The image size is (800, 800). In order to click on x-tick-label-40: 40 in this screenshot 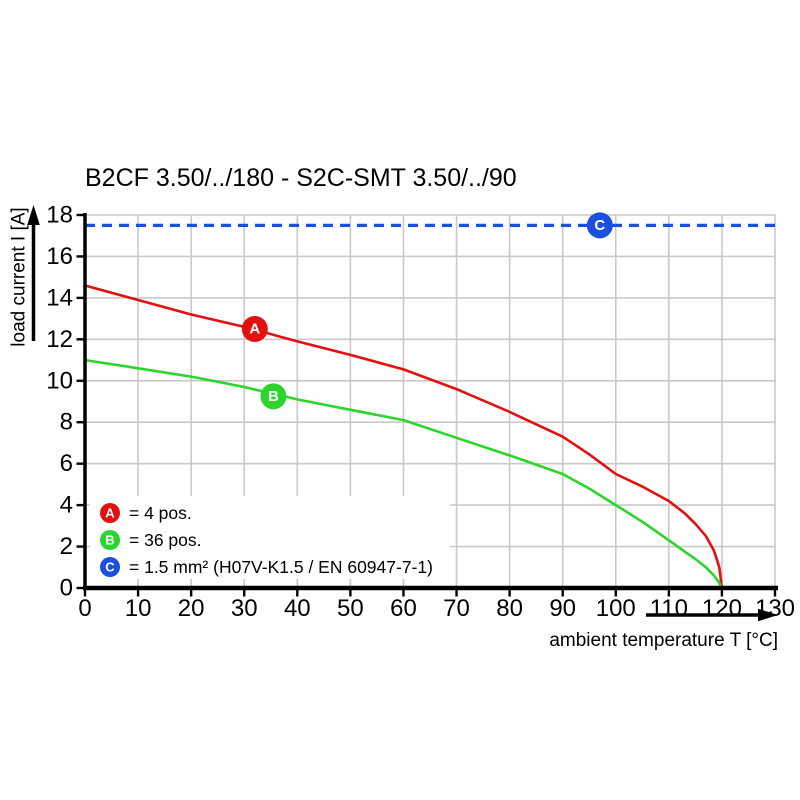, I will do `click(297, 608)`.